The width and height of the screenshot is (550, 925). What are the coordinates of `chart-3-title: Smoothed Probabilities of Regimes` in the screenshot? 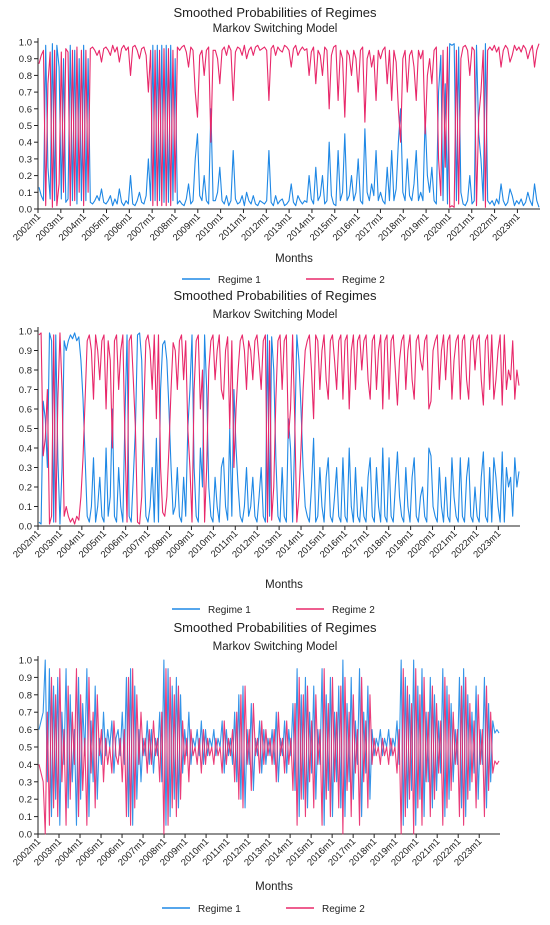 It's located at (275, 627).